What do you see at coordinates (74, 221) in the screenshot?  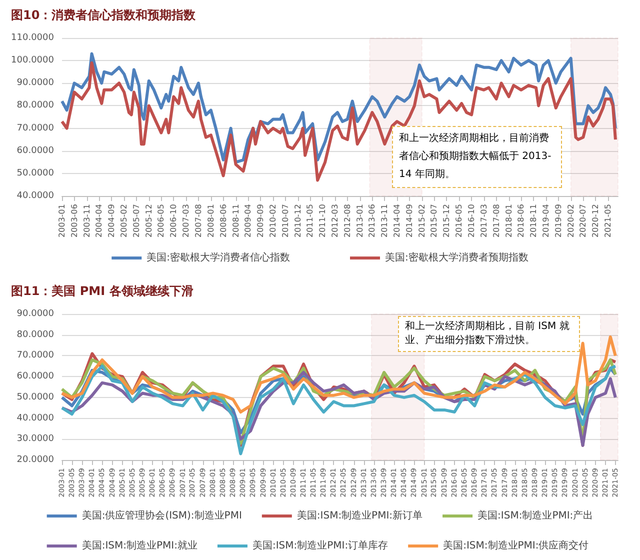 I see `x-tick-label: 2003-06` at bounding box center [74, 221].